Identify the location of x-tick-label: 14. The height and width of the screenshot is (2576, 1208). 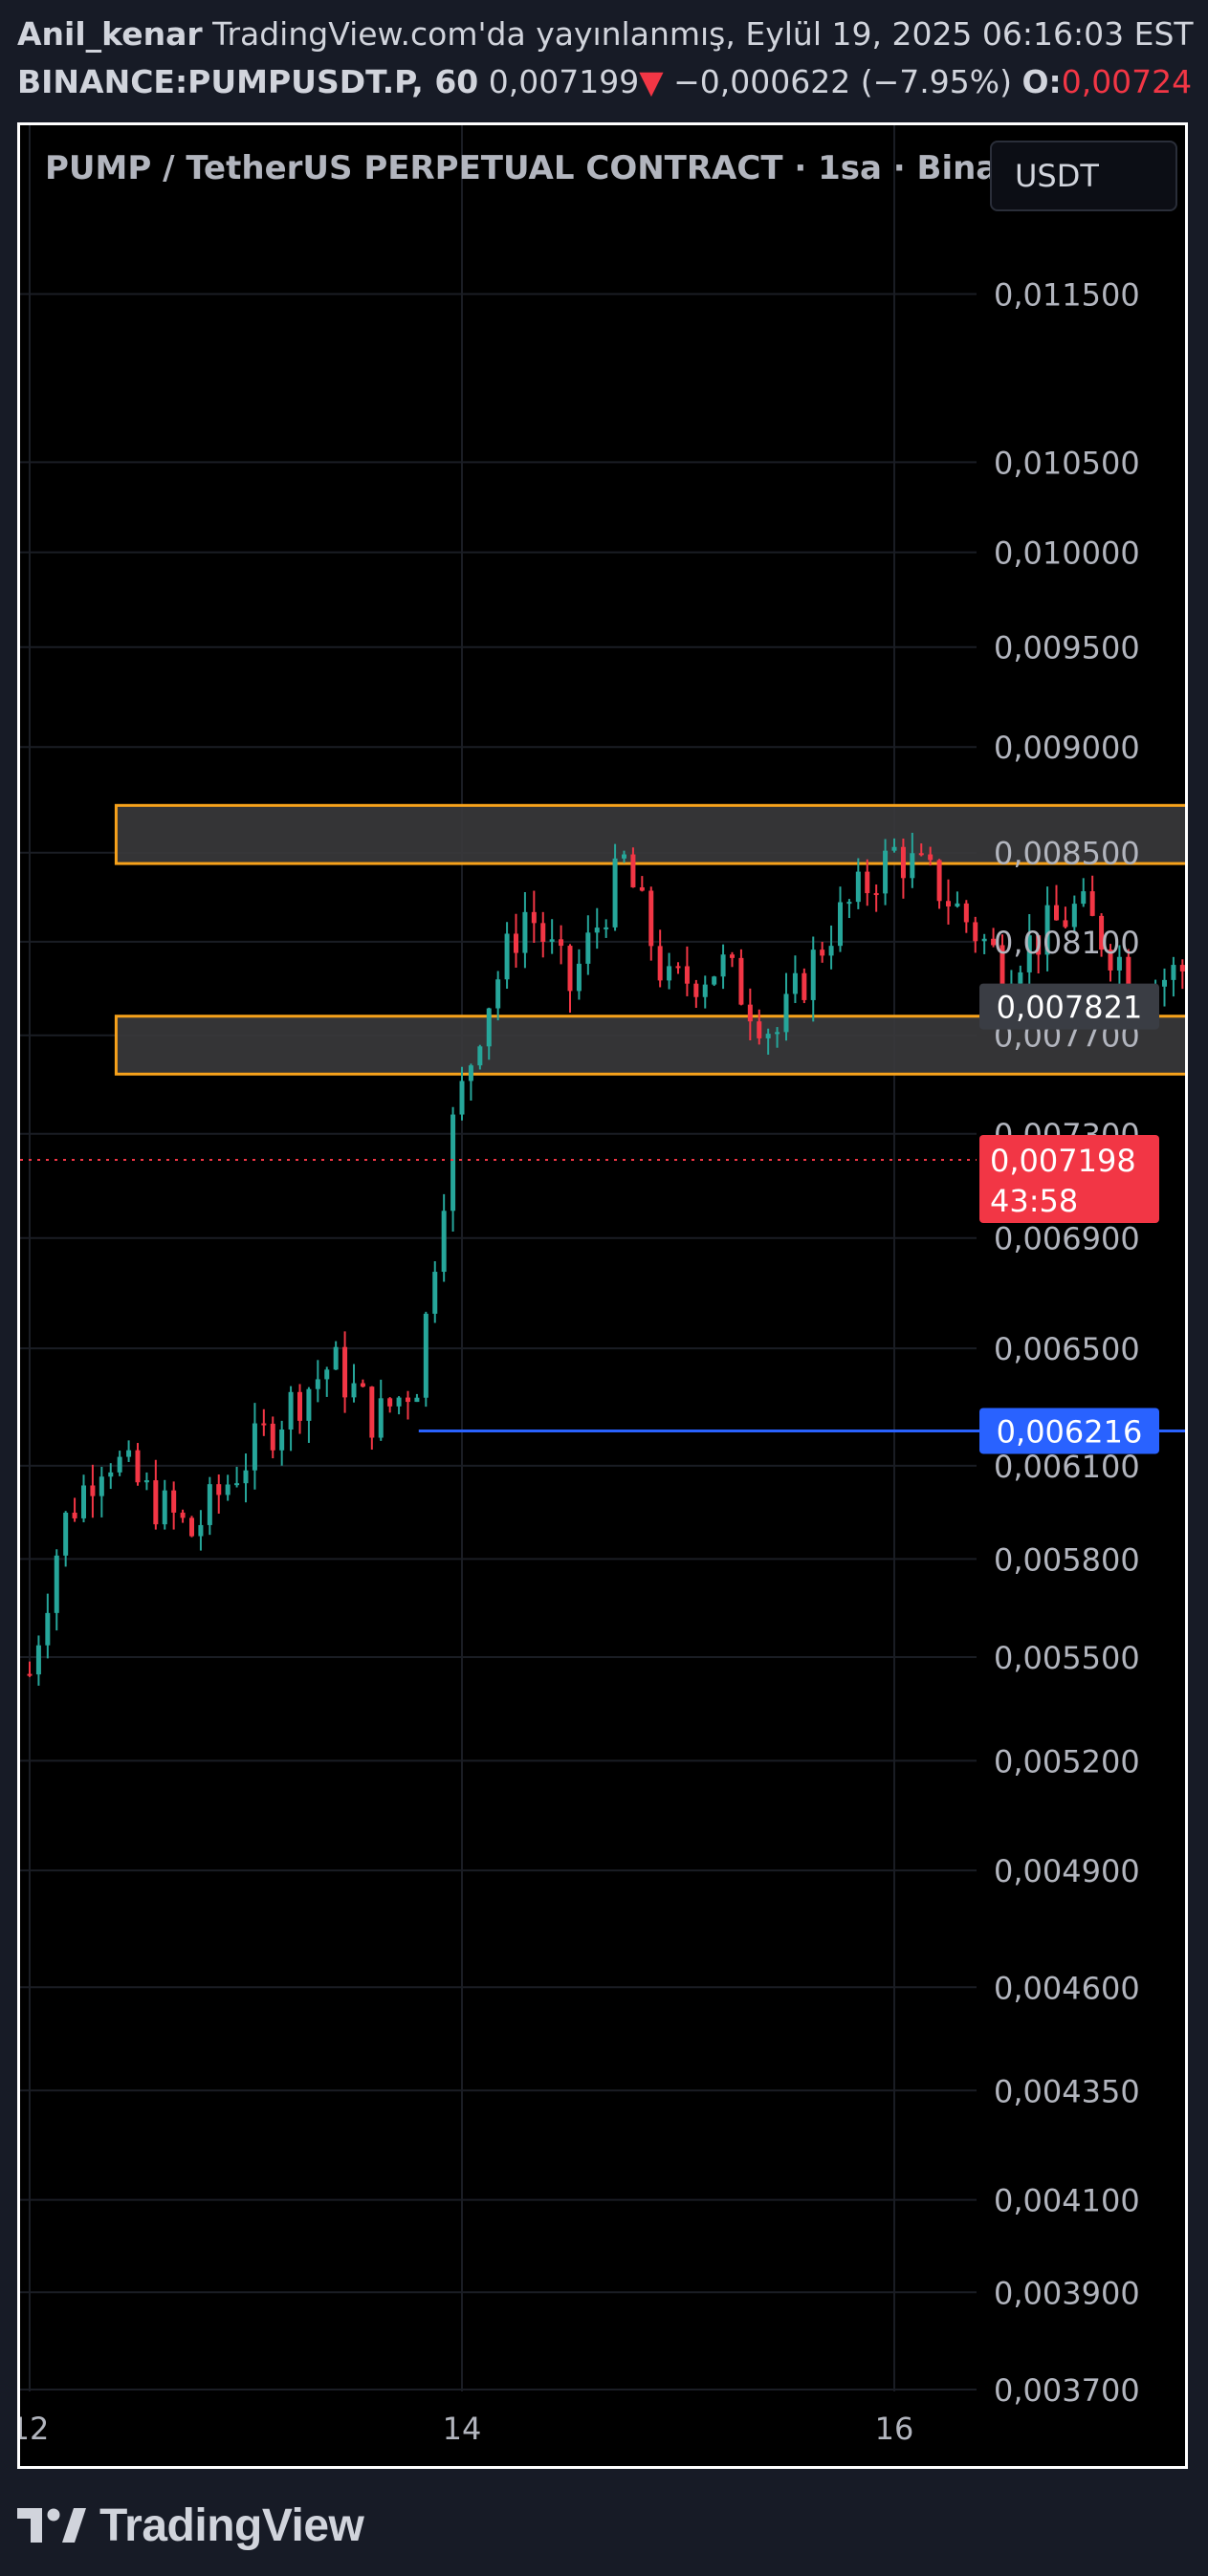
(463, 2429).